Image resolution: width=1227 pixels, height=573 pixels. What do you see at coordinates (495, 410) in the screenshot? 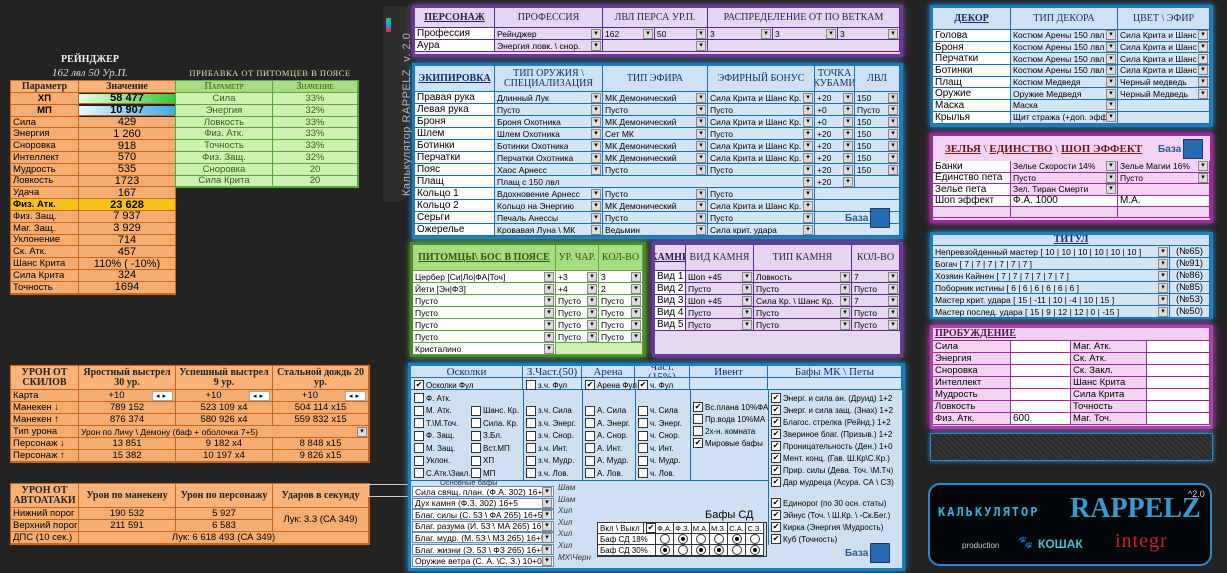
I see `shard-checkbox: Шанс. Кр.` at bounding box center [495, 410].